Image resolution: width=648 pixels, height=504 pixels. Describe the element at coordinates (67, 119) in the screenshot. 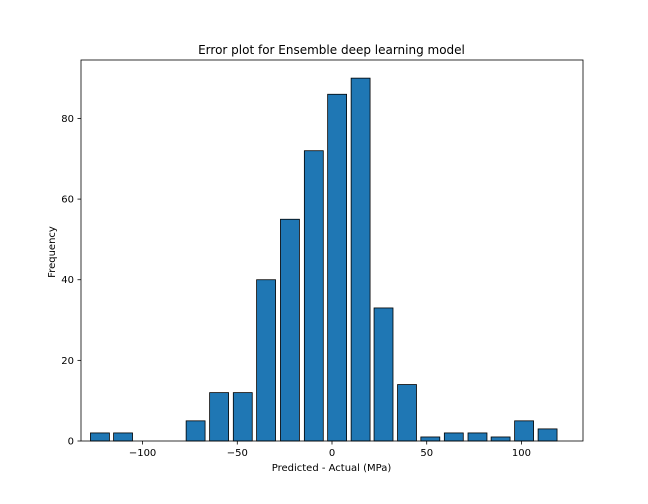

I see `y-tick-label: 80` at that location.